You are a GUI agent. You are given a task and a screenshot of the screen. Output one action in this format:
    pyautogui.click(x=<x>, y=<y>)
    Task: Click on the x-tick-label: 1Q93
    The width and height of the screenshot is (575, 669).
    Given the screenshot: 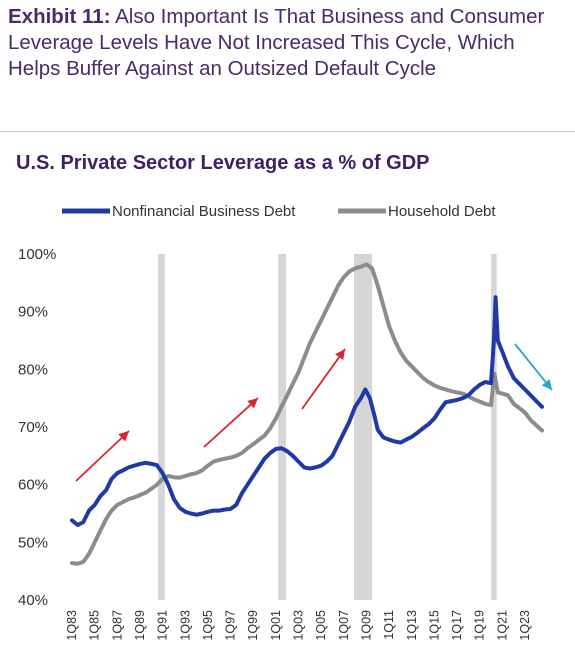 What is the action you would take?
    pyautogui.click(x=185, y=625)
    